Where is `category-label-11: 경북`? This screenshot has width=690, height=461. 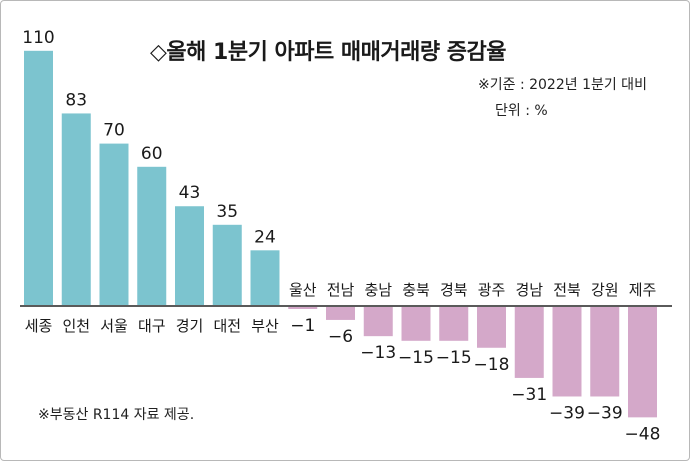 category-label-11: 경북 is located at coordinates (454, 290).